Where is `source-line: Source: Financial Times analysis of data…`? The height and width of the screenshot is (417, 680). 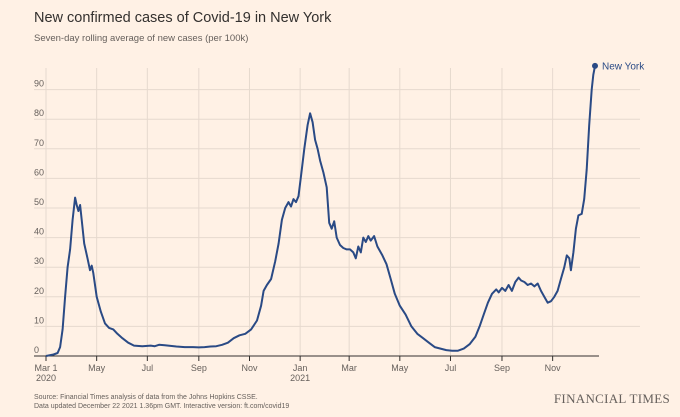 source-line: Source: Financial Times analysis of data… is located at coordinates (146, 397).